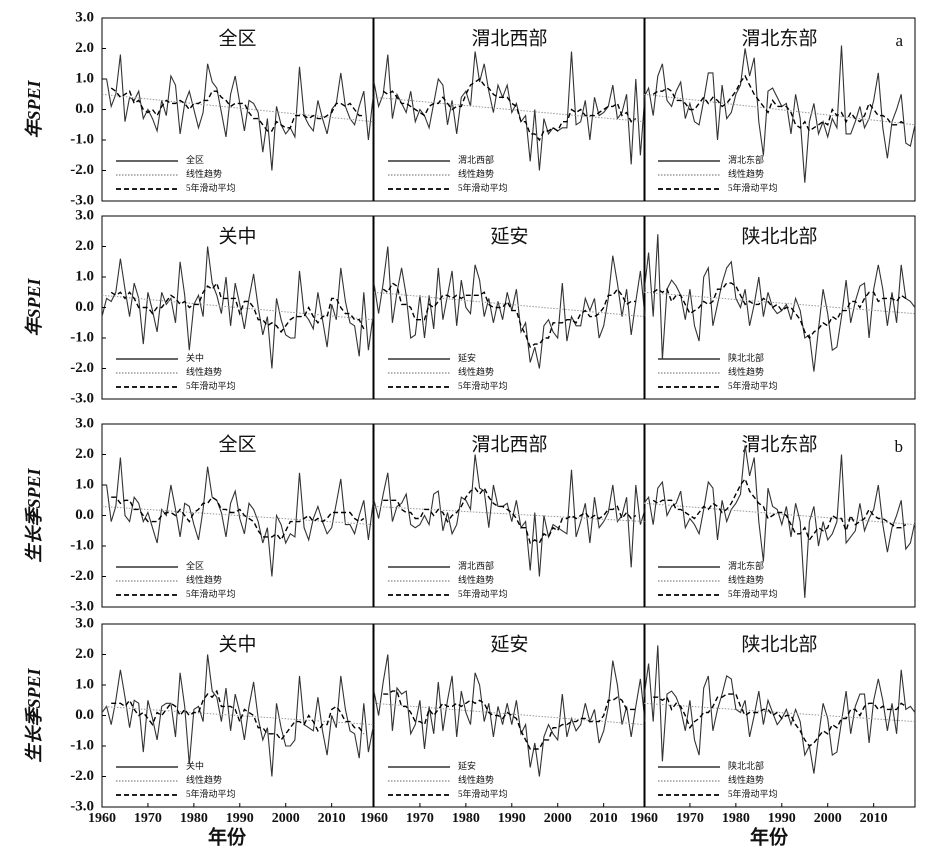 The image size is (949, 868). I want to click on legend-label: 渭北西部, so click(476, 159).